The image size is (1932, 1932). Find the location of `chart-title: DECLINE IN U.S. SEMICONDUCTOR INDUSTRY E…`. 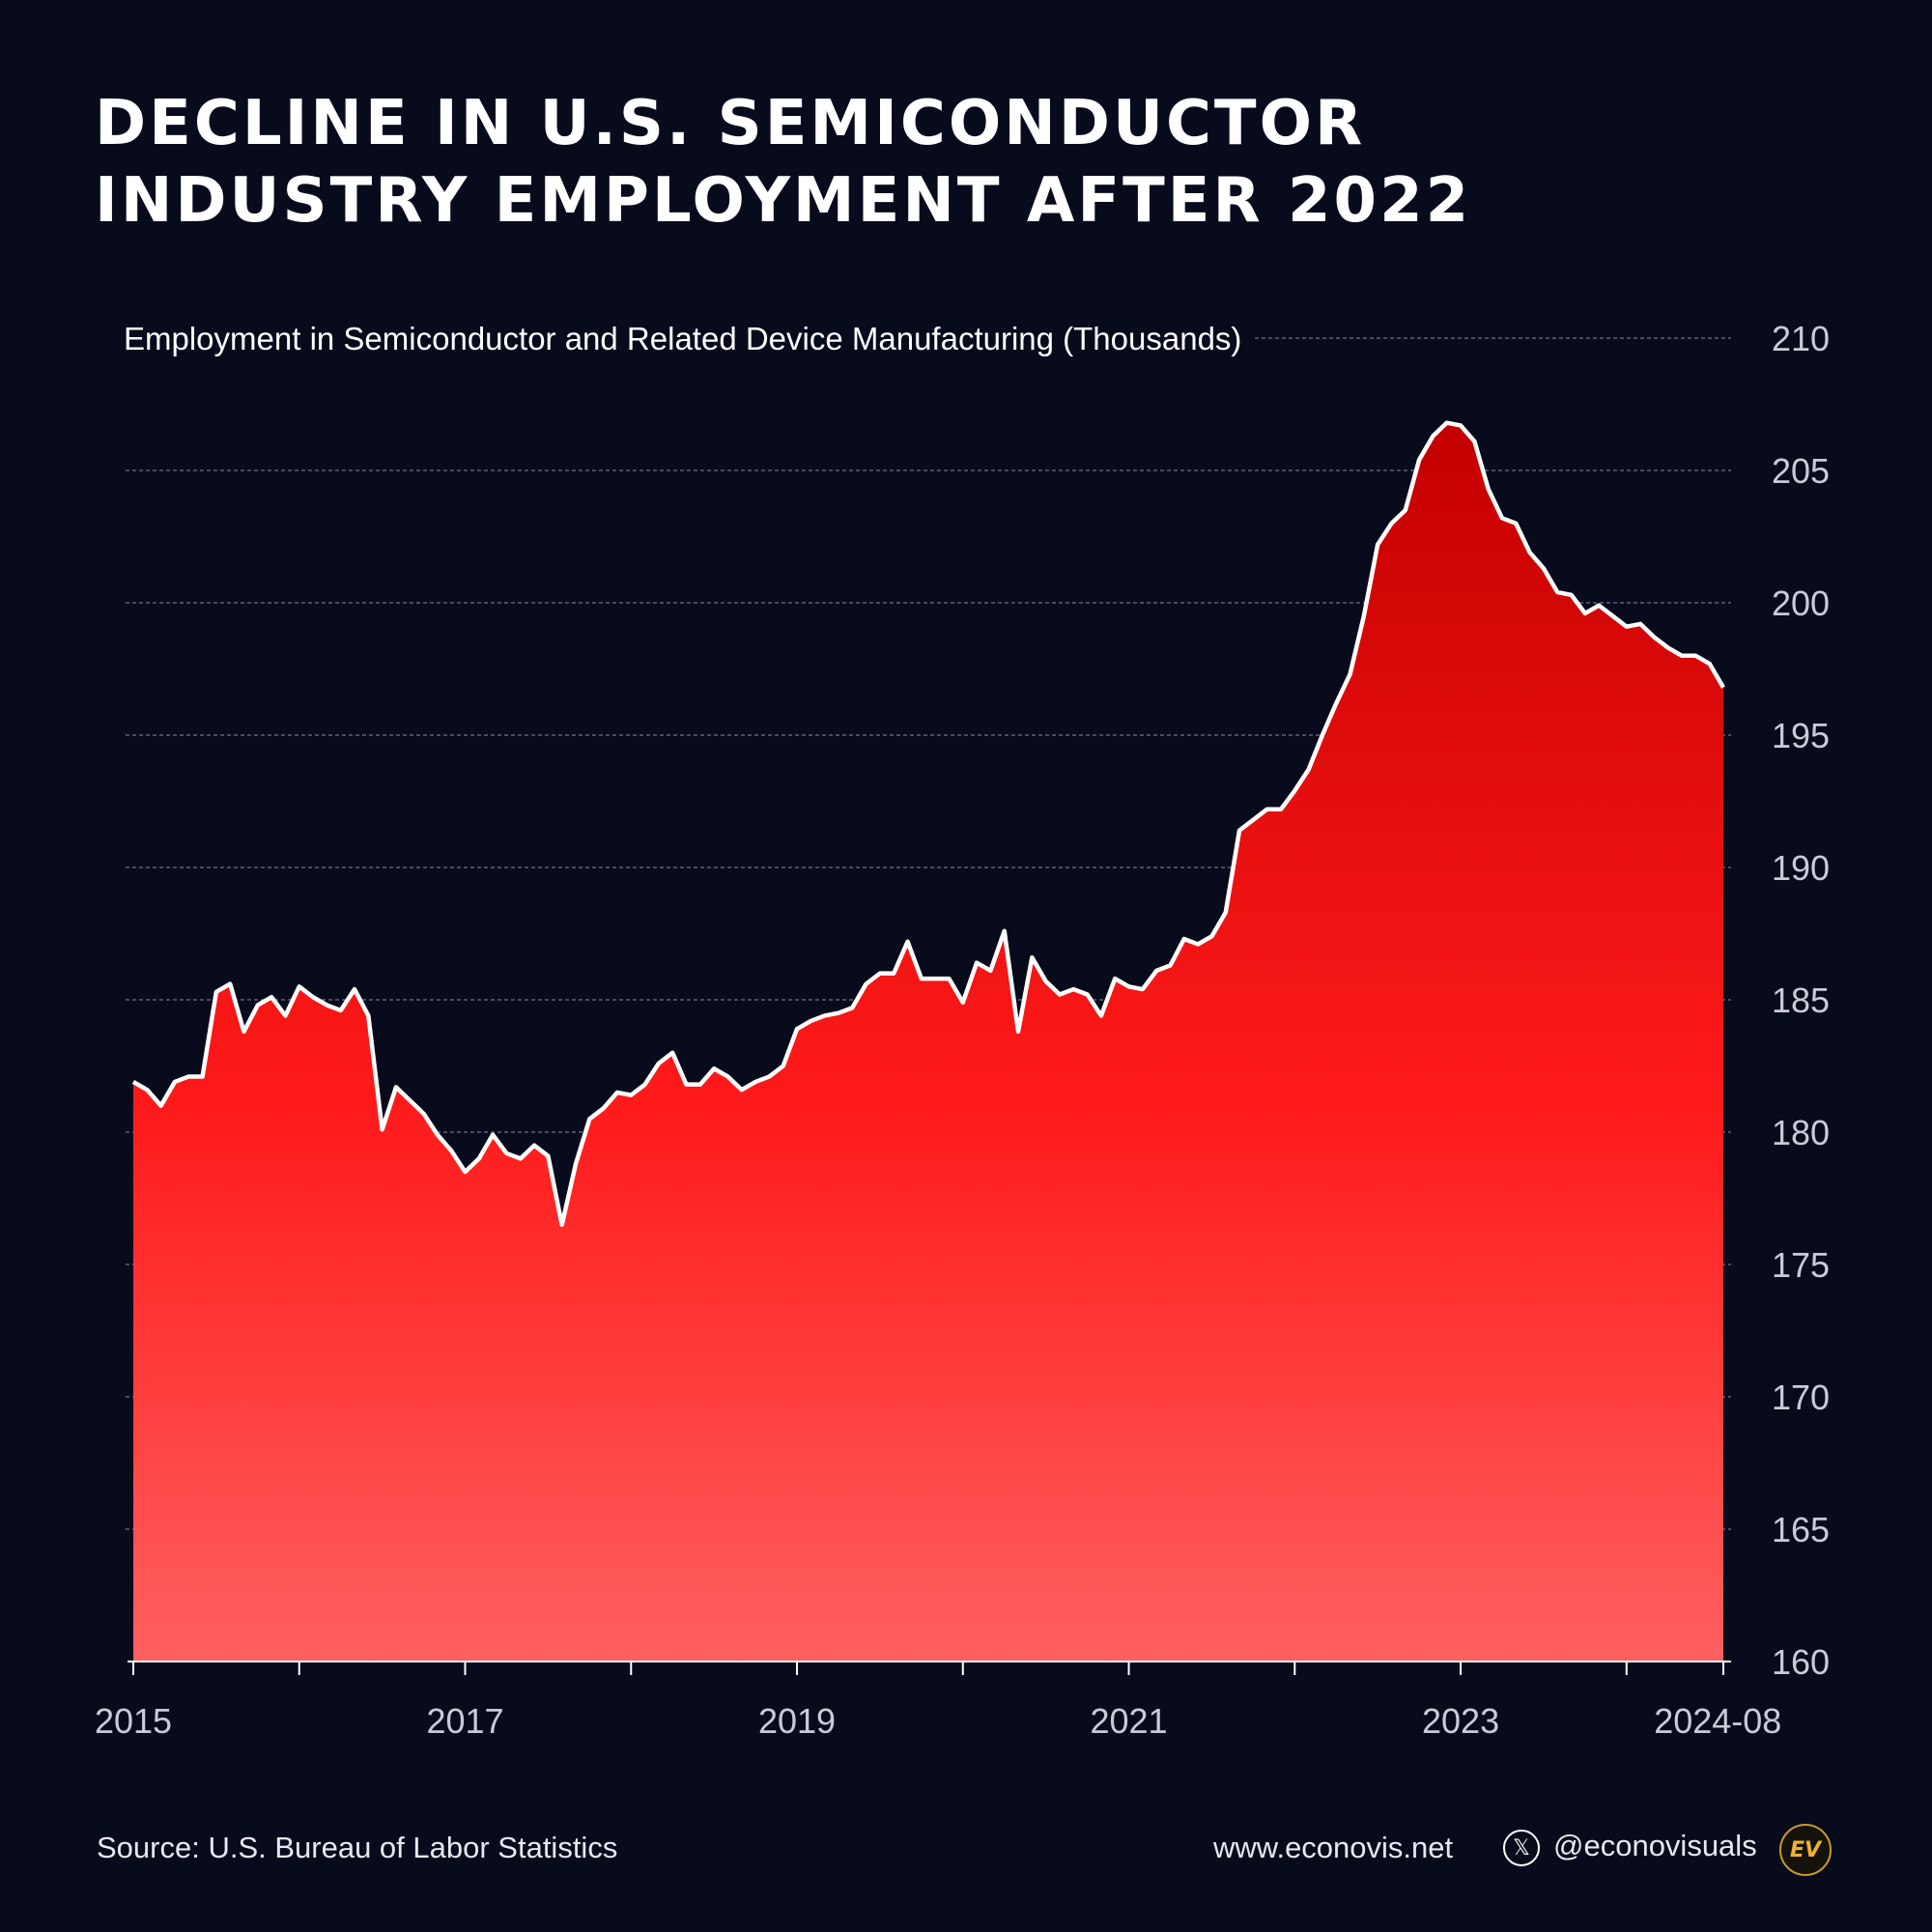

chart-title: DECLINE IN U.S. SEMICONDUCTOR INDUSTRY E… is located at coordinates (783, 162).